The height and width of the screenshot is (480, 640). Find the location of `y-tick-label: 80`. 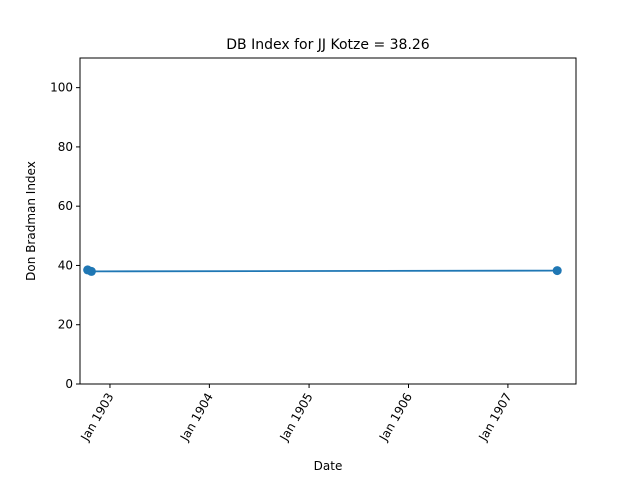

y-tick-label: 80 is located at coordinates (65, 147).